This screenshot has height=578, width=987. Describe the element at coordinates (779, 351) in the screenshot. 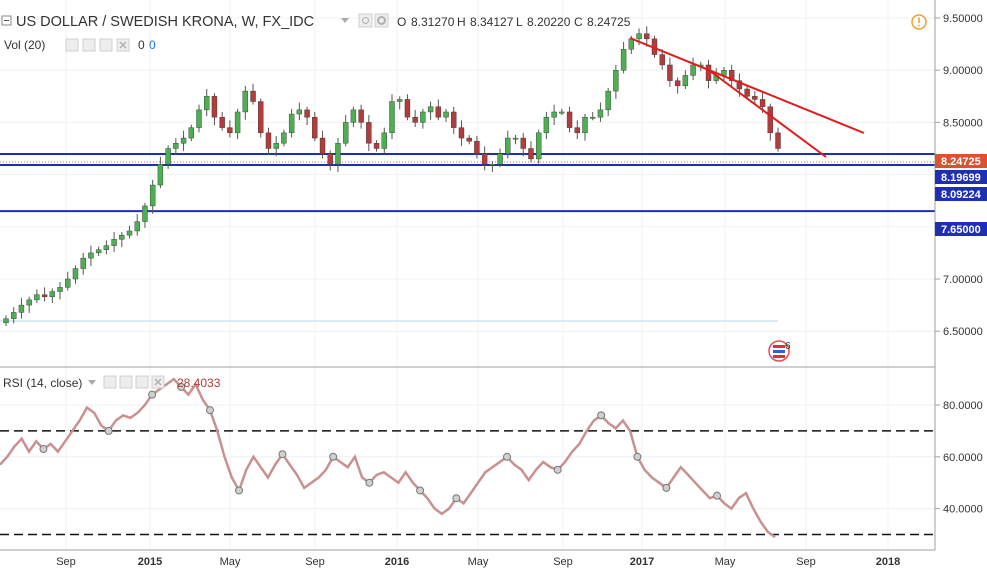

I see `events-icon: 6` at that location.